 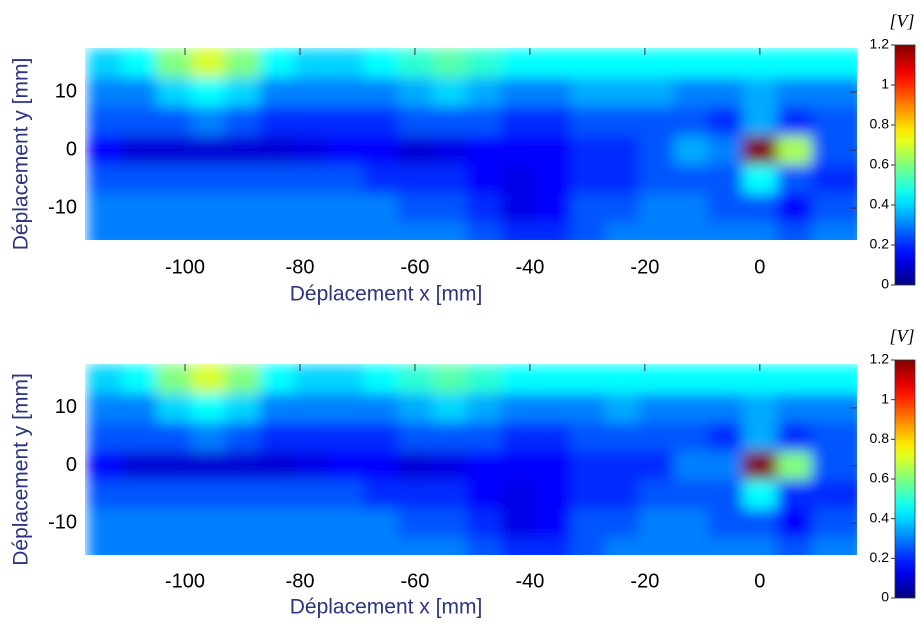 I want to click on y-tick-label: 10, so click(x=66, y=91).